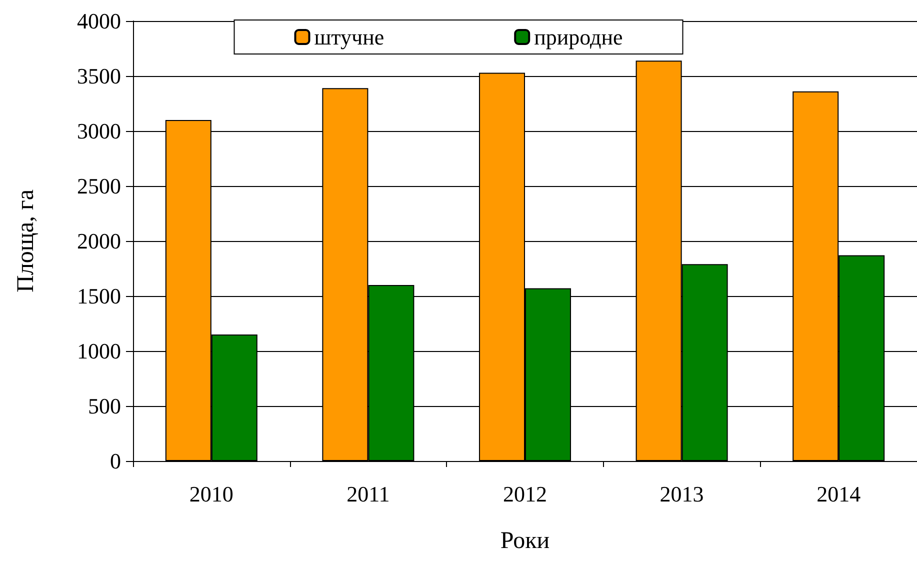  Describe the element at coordinates (26, 240) in the screenshot. I see `y-axis-title: Площа, га` at that location.